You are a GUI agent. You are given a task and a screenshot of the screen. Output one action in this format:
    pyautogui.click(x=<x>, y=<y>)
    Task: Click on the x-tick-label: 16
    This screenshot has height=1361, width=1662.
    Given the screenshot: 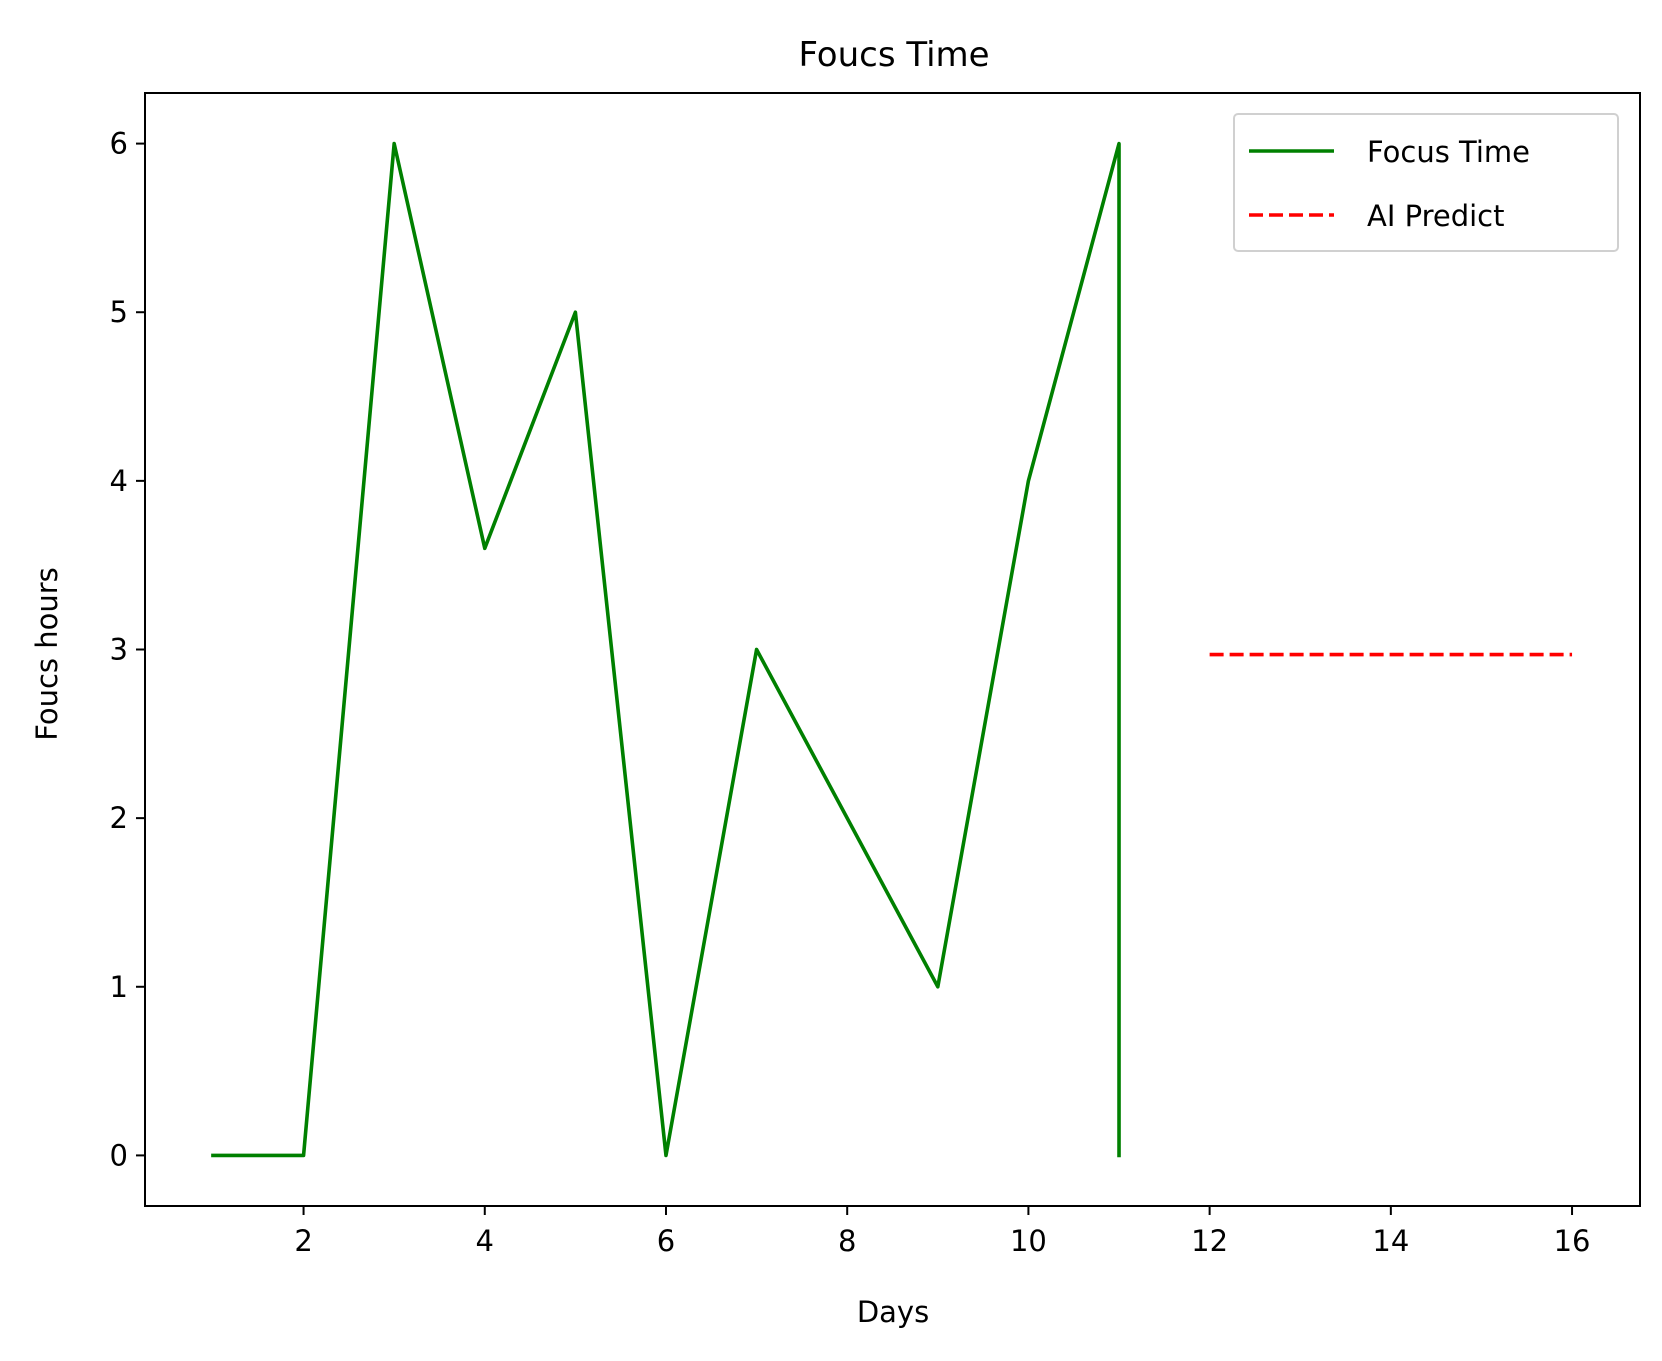 What is the action you would take?
    pyautogui.click(x=1572, y=1241)
    